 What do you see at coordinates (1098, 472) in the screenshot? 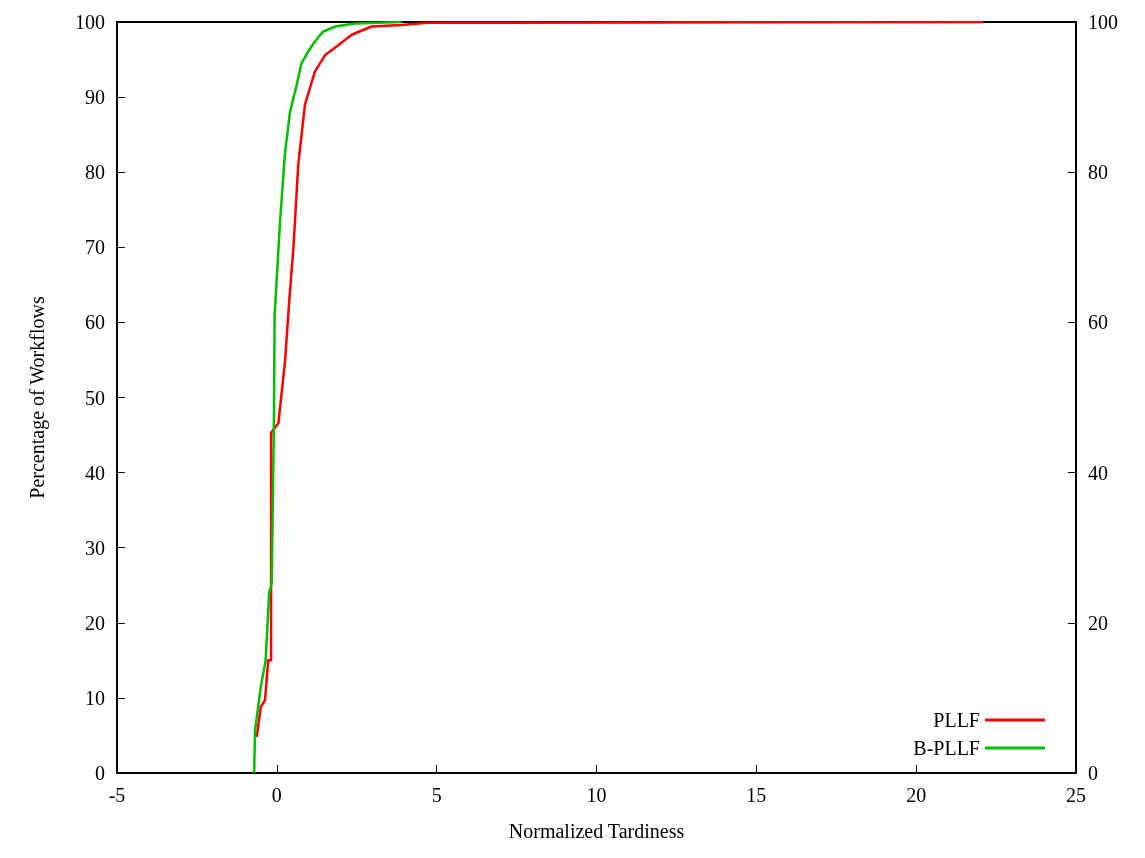
I see `y2-tick-label: 40` at bounding box center [1098, 472].